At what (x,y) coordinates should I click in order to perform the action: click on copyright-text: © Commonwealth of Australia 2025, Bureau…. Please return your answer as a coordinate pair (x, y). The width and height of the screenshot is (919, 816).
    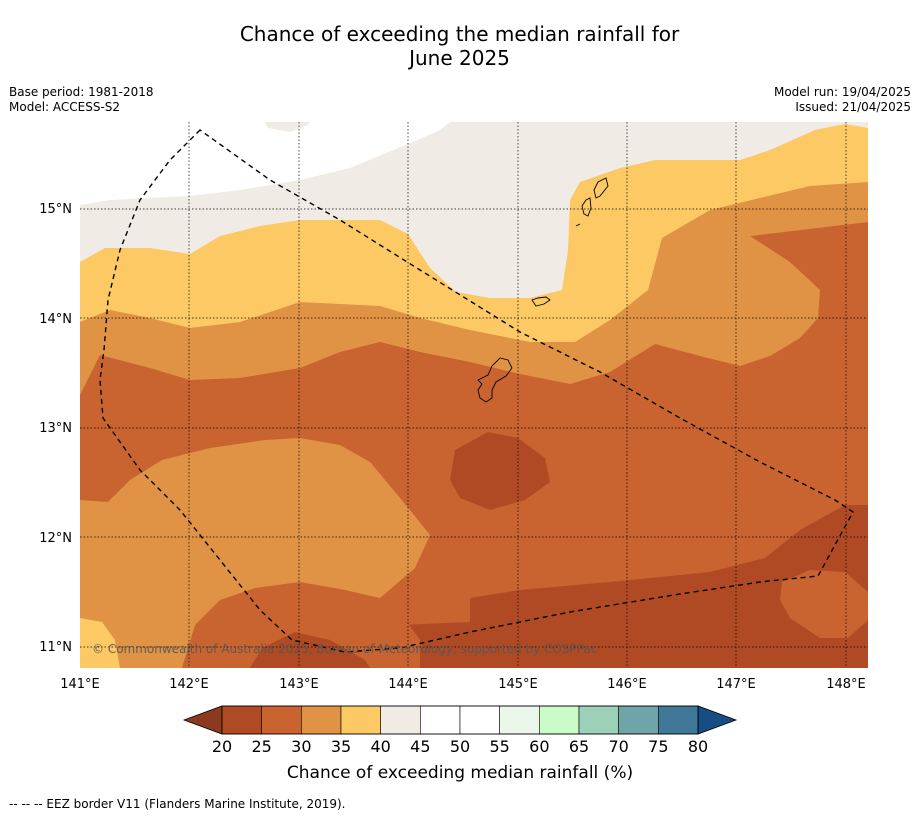
    Looking at the image, I should click on (344, 649).